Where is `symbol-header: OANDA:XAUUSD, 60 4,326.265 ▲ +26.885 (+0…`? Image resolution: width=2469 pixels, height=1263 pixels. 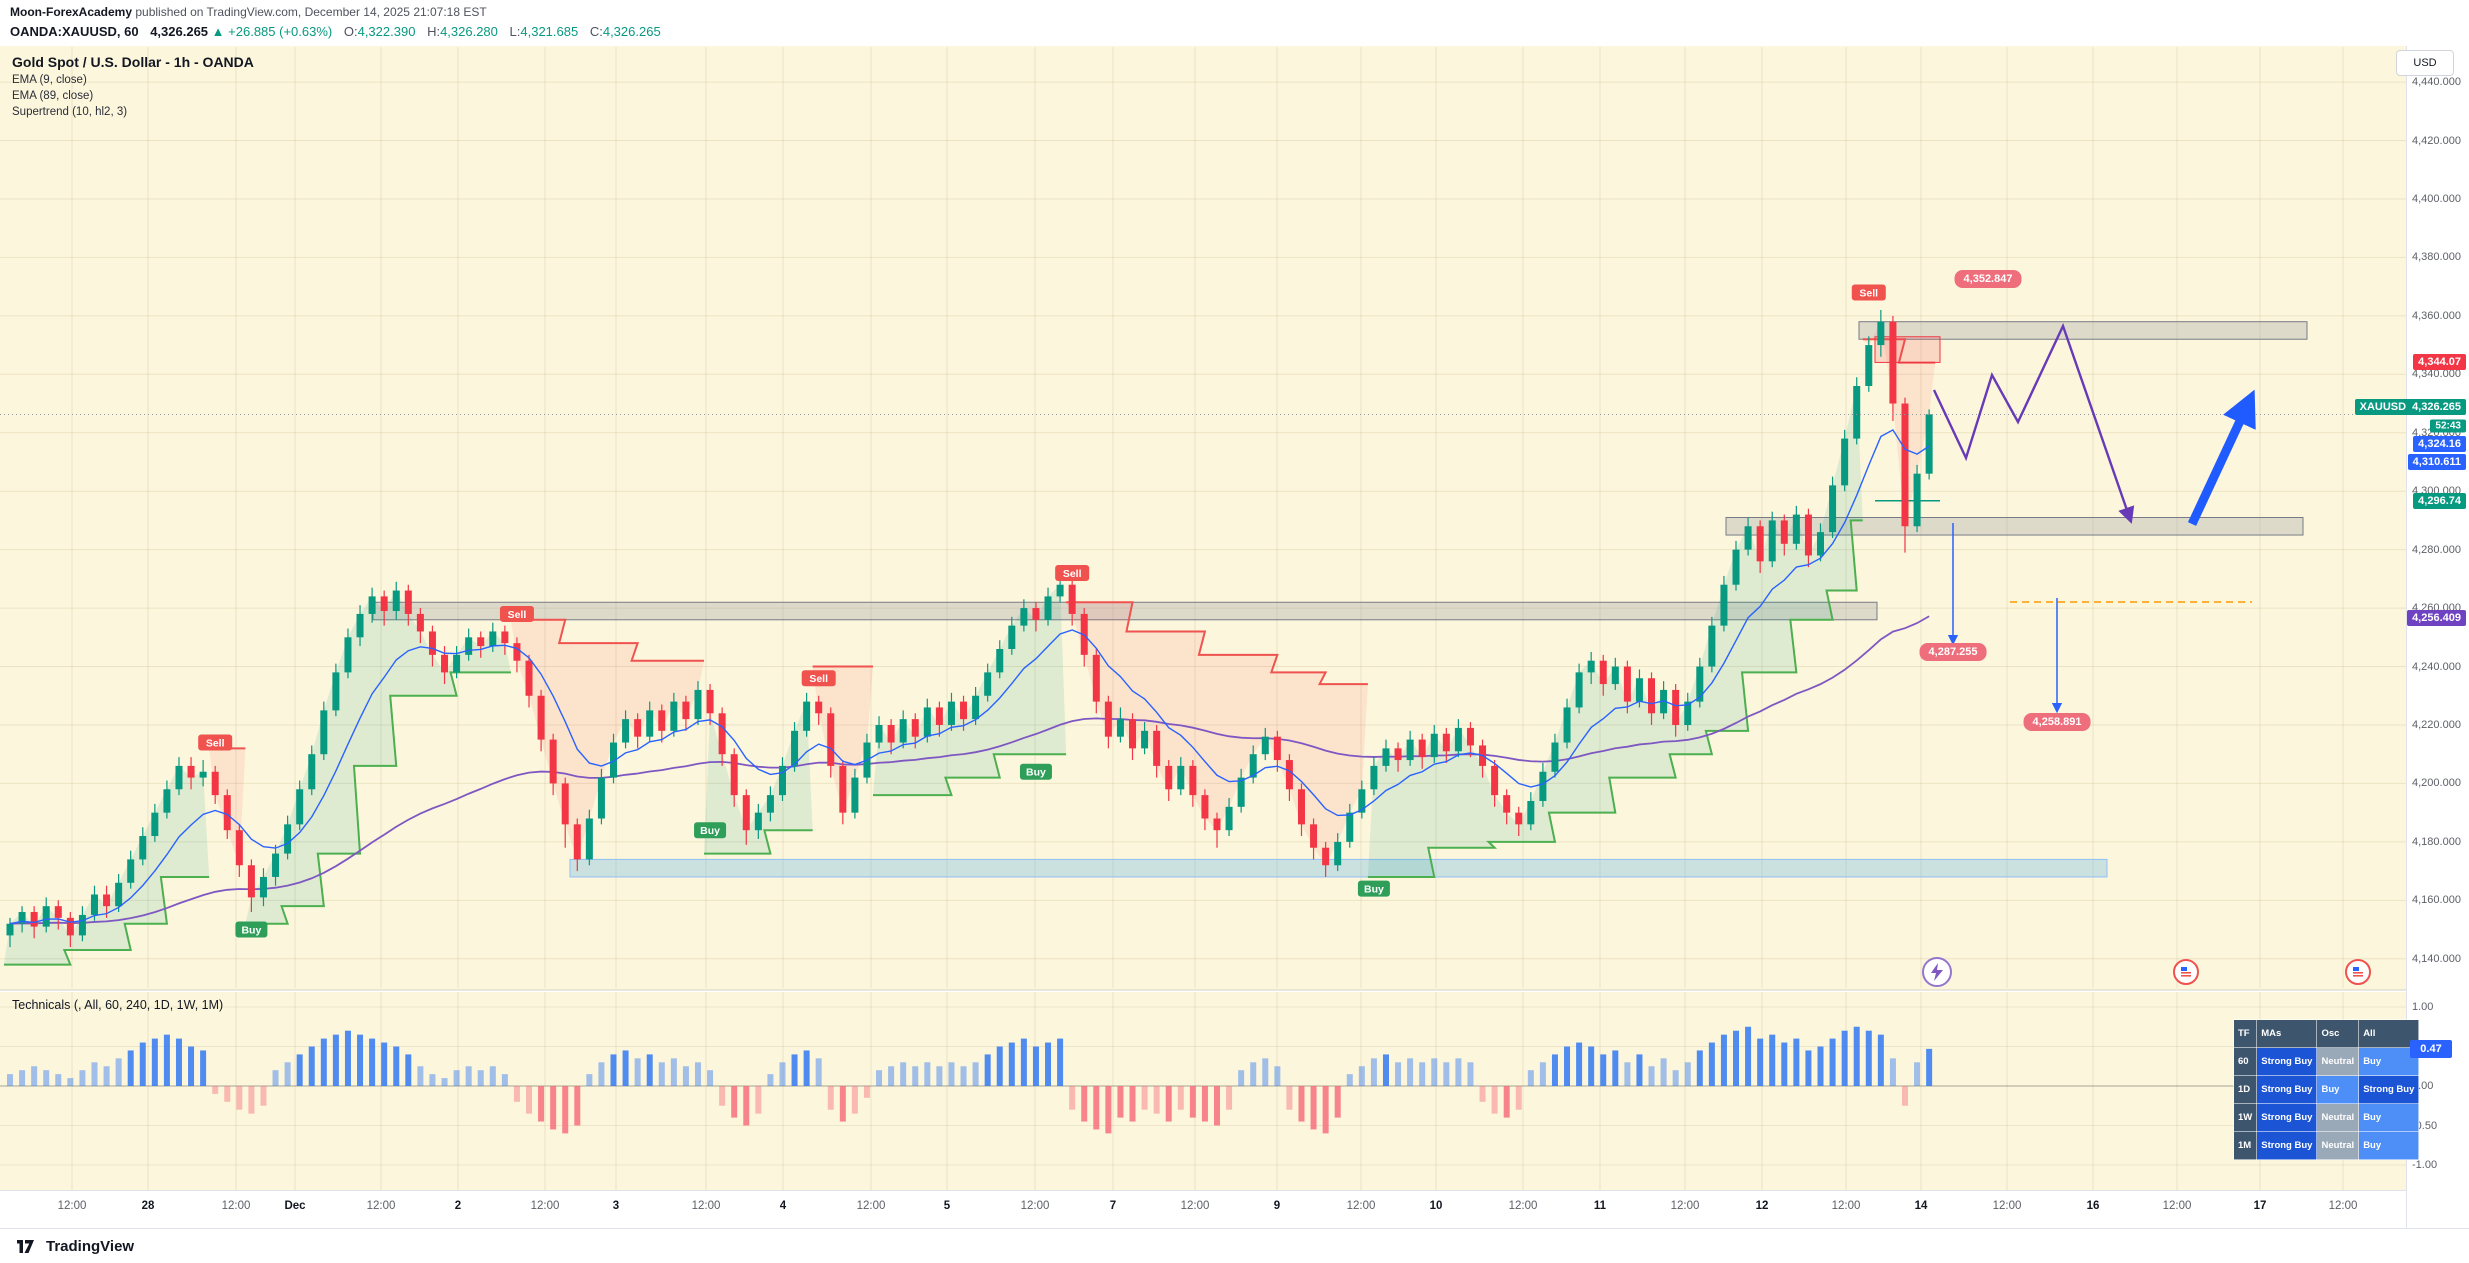
symbol-header: OANDA:XAUUSD, 60 4,326.265 ▲ +26.885 (+0… is located at coordinates (335, 31).